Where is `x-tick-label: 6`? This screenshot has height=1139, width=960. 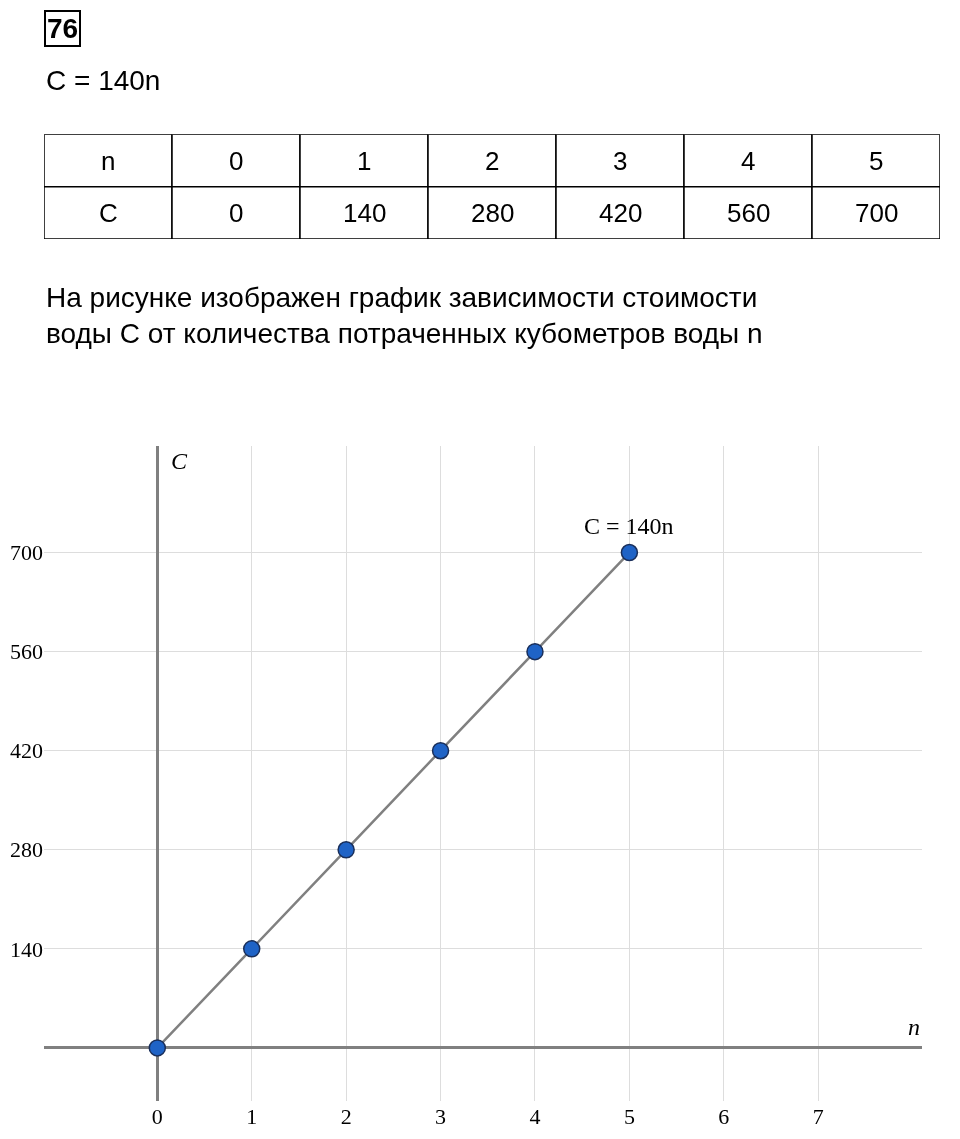
x-tick-label: 6 is located at coordinates (724, 1116).